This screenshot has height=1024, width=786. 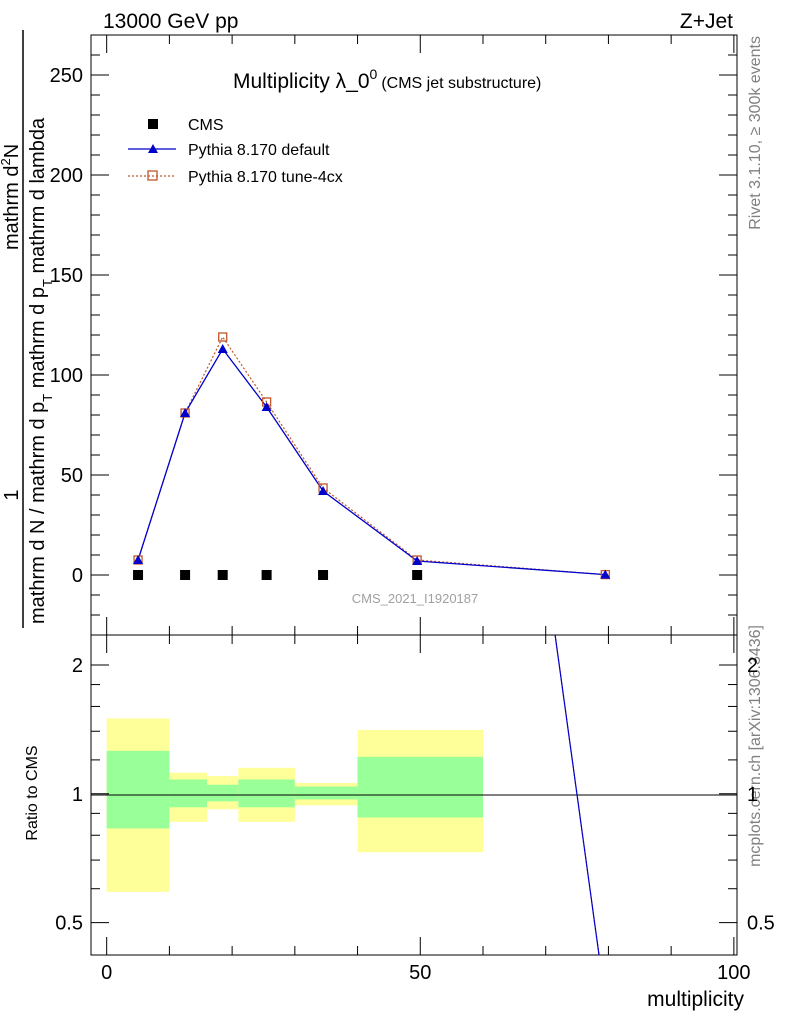 I want to click on energy-label: 13000 GeV pp, so click(x=170, y=21).